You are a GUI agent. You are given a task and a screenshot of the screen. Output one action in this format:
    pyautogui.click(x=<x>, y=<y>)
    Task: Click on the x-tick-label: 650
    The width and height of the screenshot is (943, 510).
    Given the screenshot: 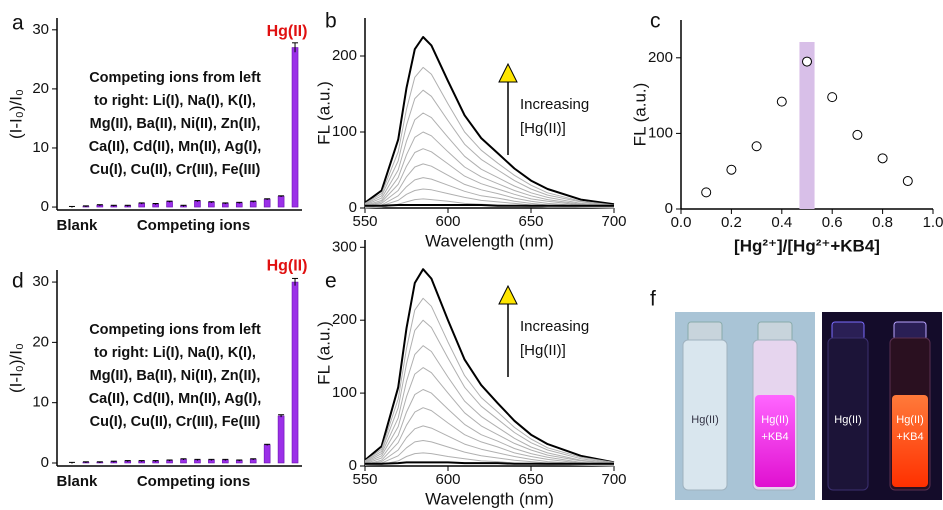 What is the action you would take?
    pyautogui.click(x=530, y=221)
    